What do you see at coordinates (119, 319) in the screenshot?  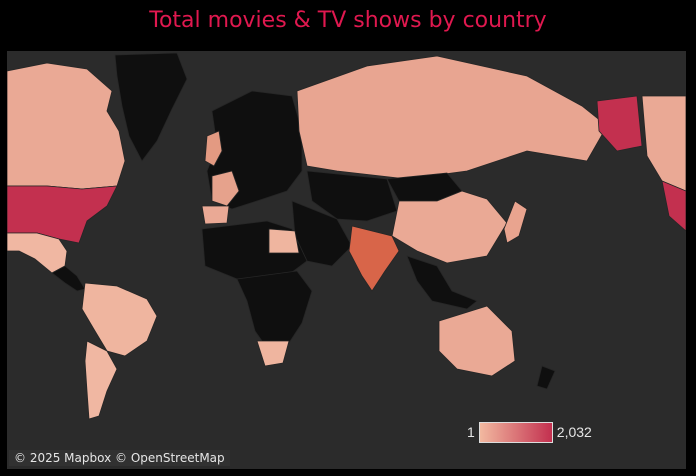 I see `region-brazil` at bounding box center [119, 319].